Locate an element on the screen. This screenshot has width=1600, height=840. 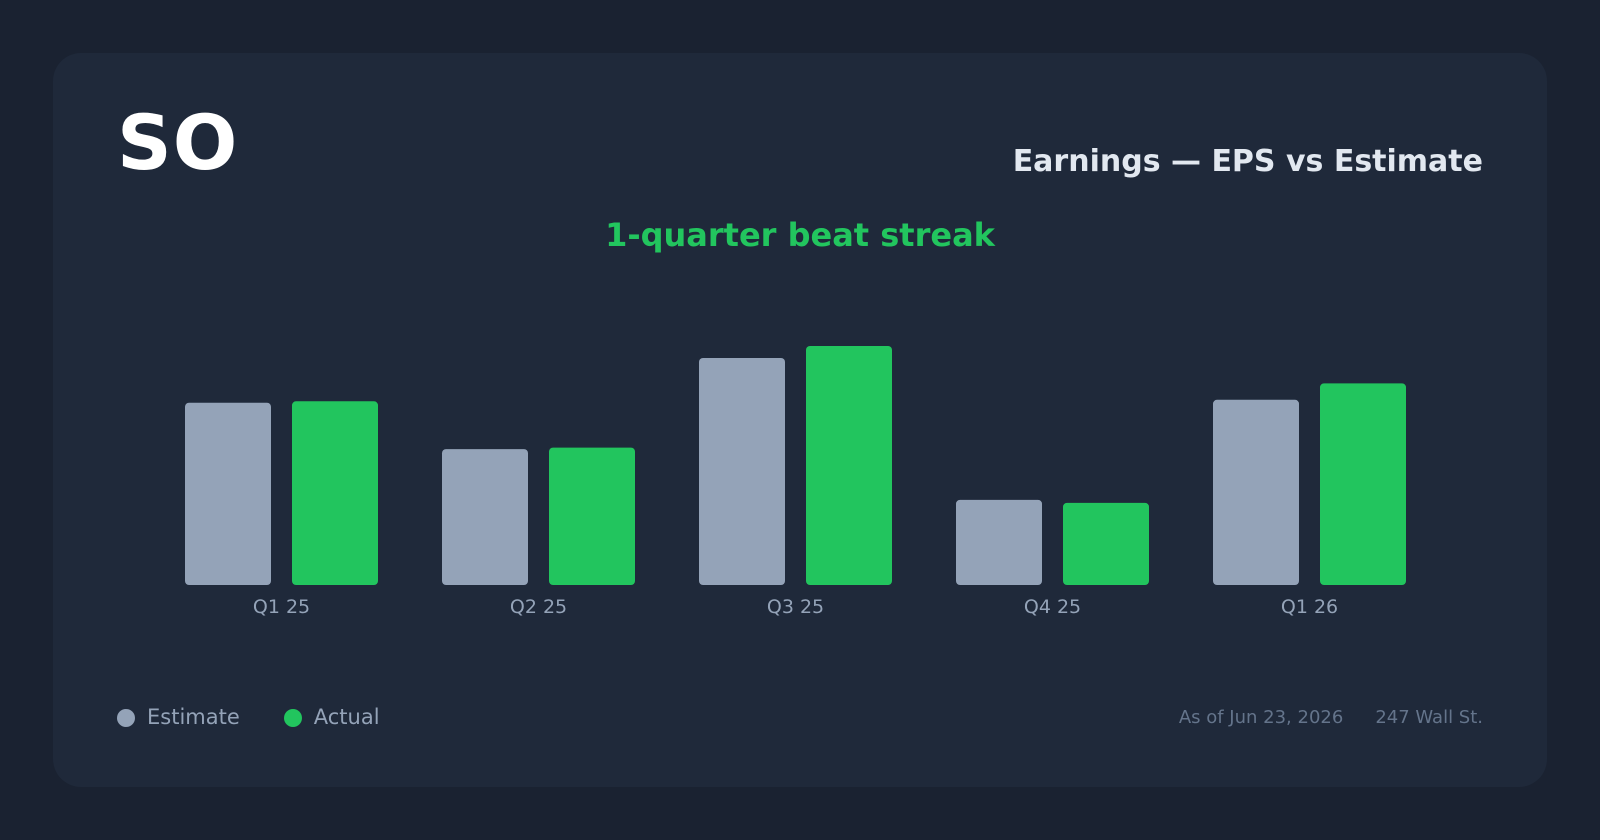
x-tick-label: Q1 26 is located at coordinates (1309, 607).